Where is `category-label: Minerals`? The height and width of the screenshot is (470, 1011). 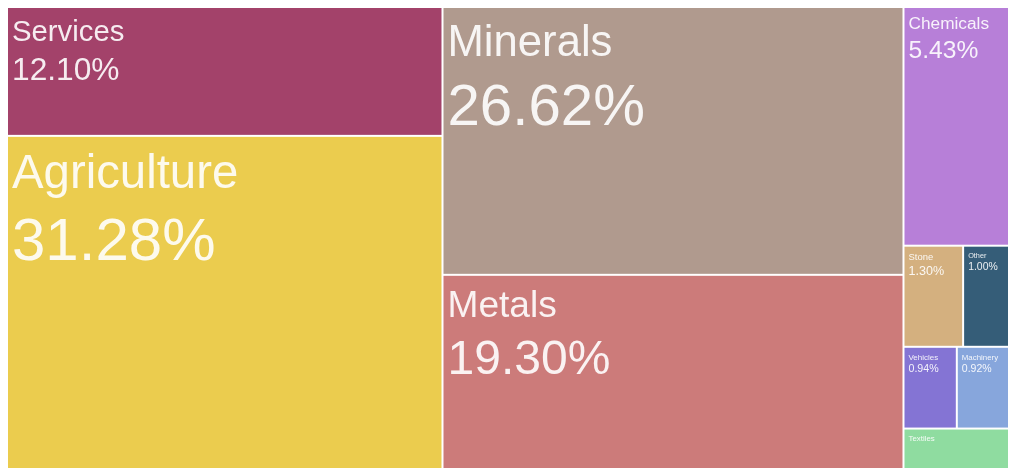
category-label: Minerals is located at coordinates (530, 40).